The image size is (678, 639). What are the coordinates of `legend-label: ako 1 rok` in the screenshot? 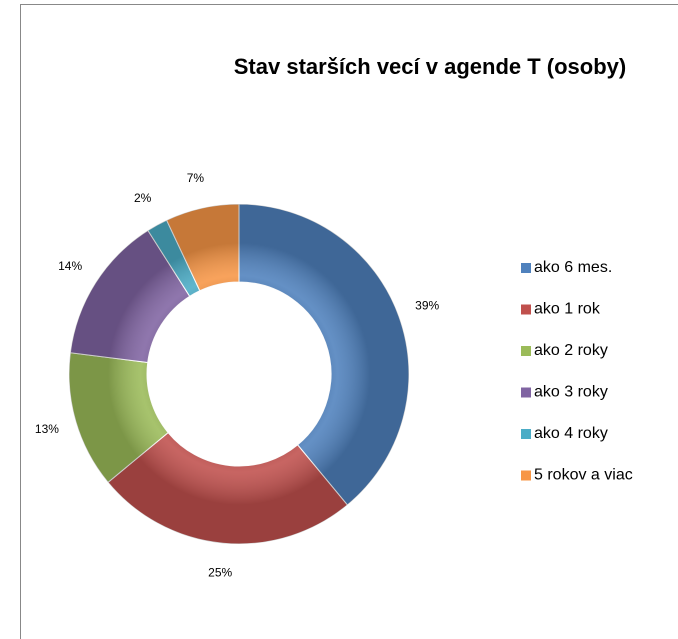 It's located at (567, 309).